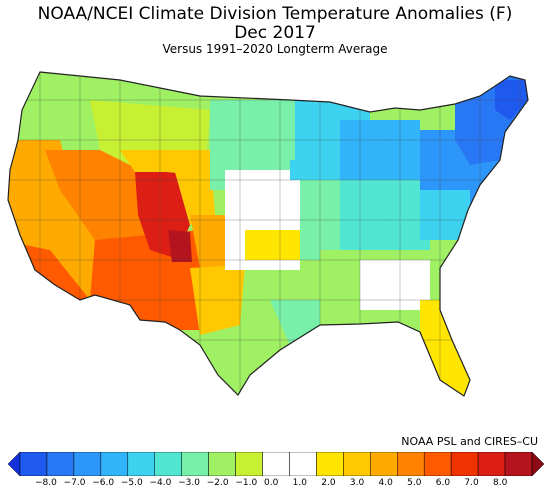  What do you see at coordinates (131, 483) in the screenshot?
I see `legend-tick-label: −5.0` at bounding box center [131, 483].